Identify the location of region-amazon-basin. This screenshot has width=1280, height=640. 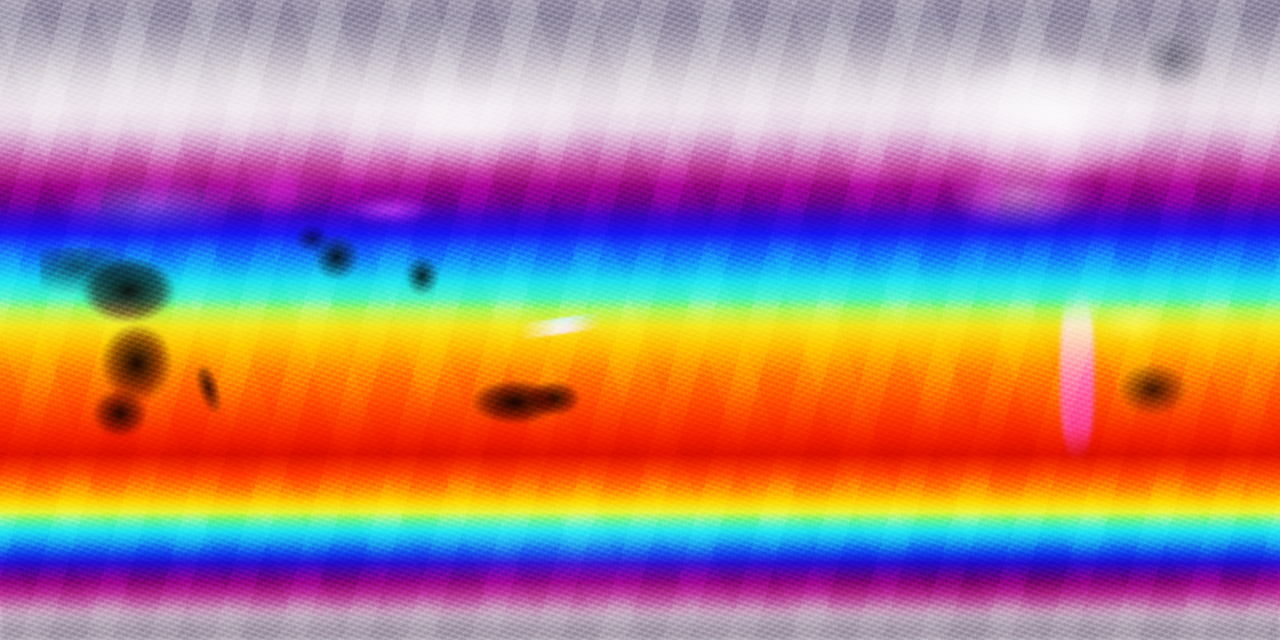
(1133, 322).